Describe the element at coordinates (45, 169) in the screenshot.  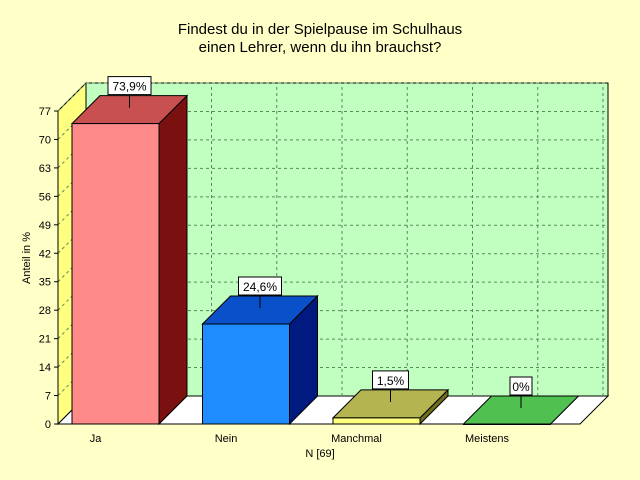
I see `y-tick-label: 63` at that location.